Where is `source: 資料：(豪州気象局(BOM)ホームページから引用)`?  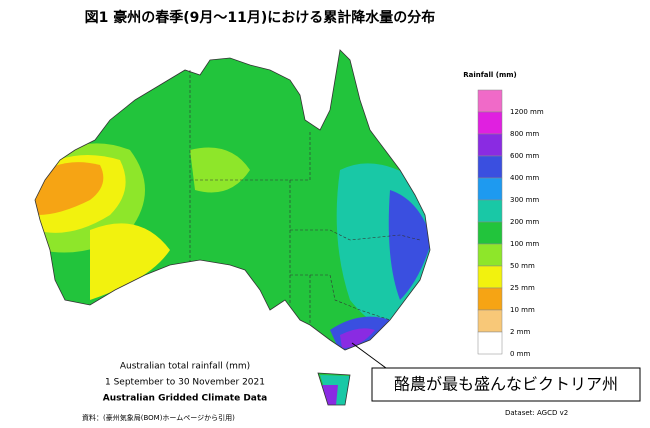
source: 資料：(豪州気象局(BOM)ホームページから引用) is located at coordinates (158, 417).